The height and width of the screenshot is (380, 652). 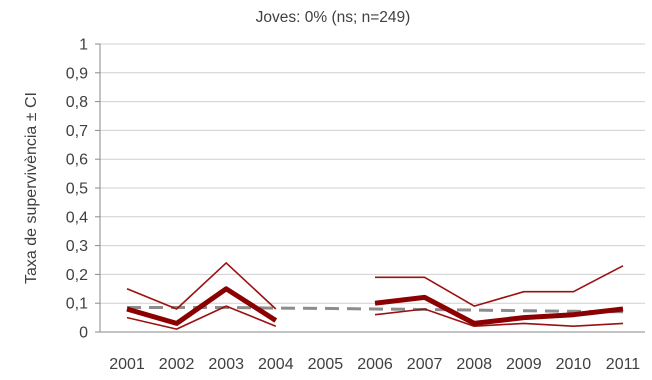 I want to click on x-tick-label: 2006, so click(x=375, y=364).